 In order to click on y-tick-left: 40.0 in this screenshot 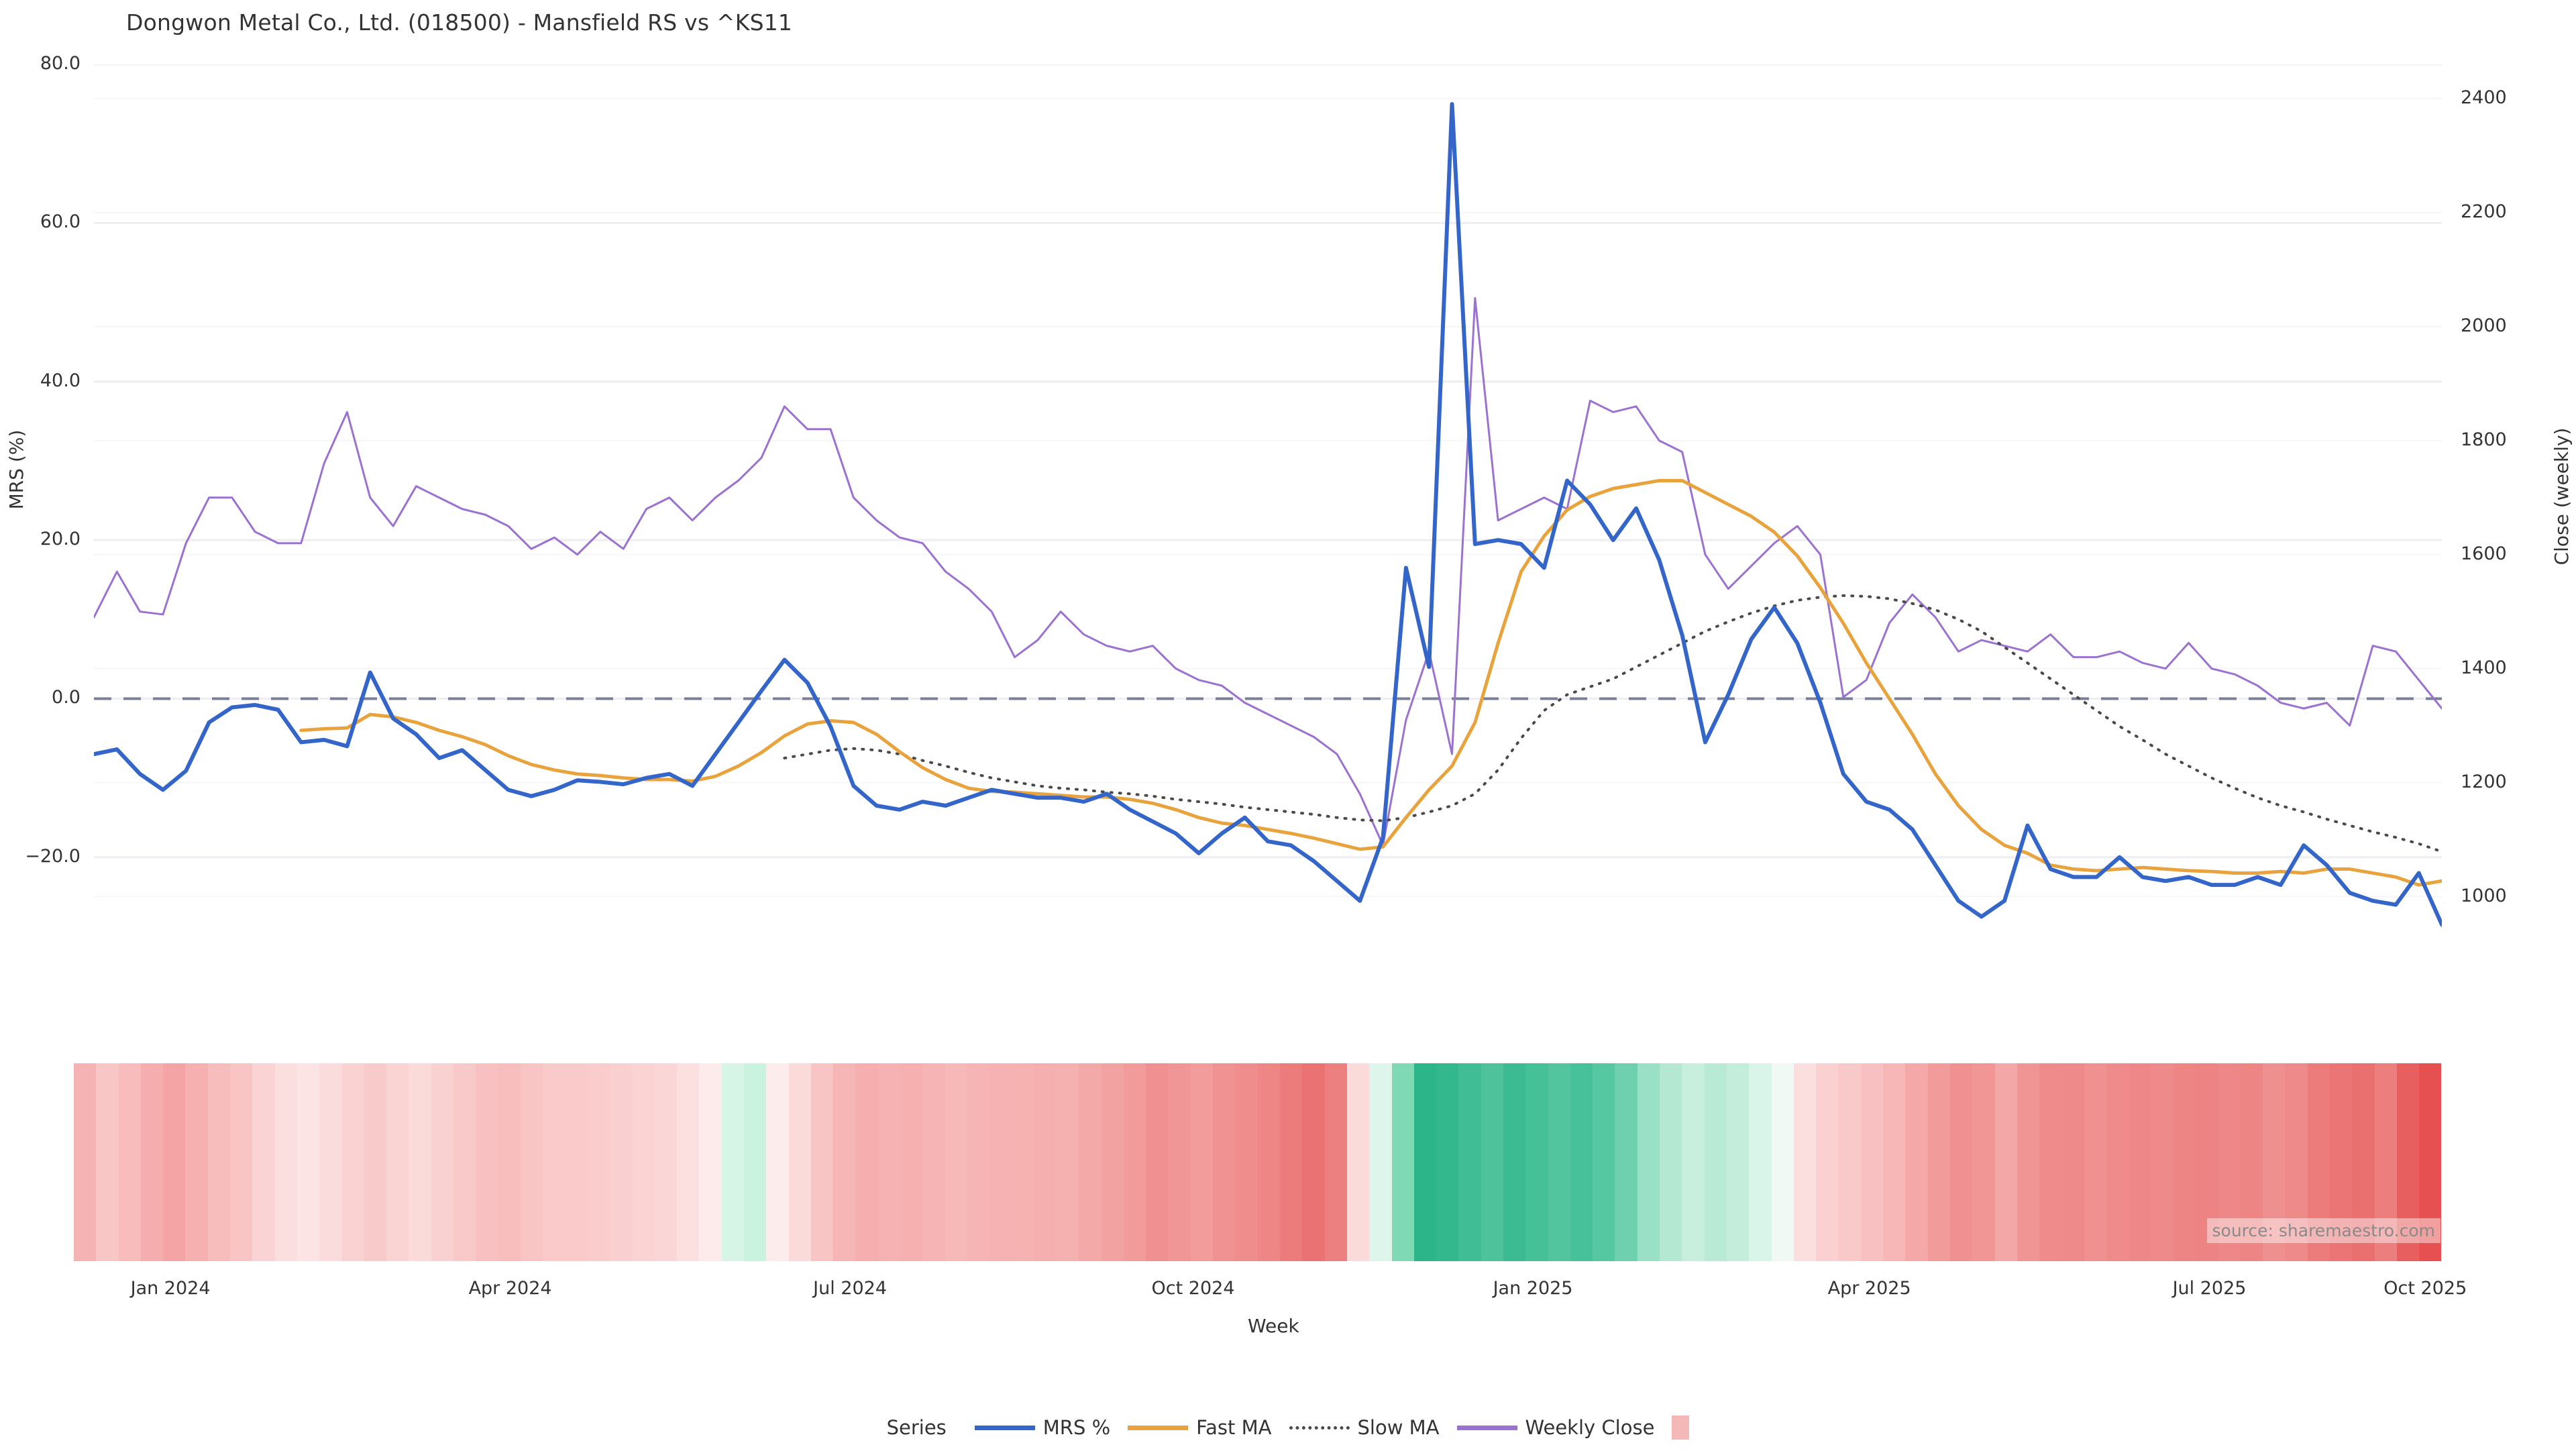, I will do `click(60, 380)`.